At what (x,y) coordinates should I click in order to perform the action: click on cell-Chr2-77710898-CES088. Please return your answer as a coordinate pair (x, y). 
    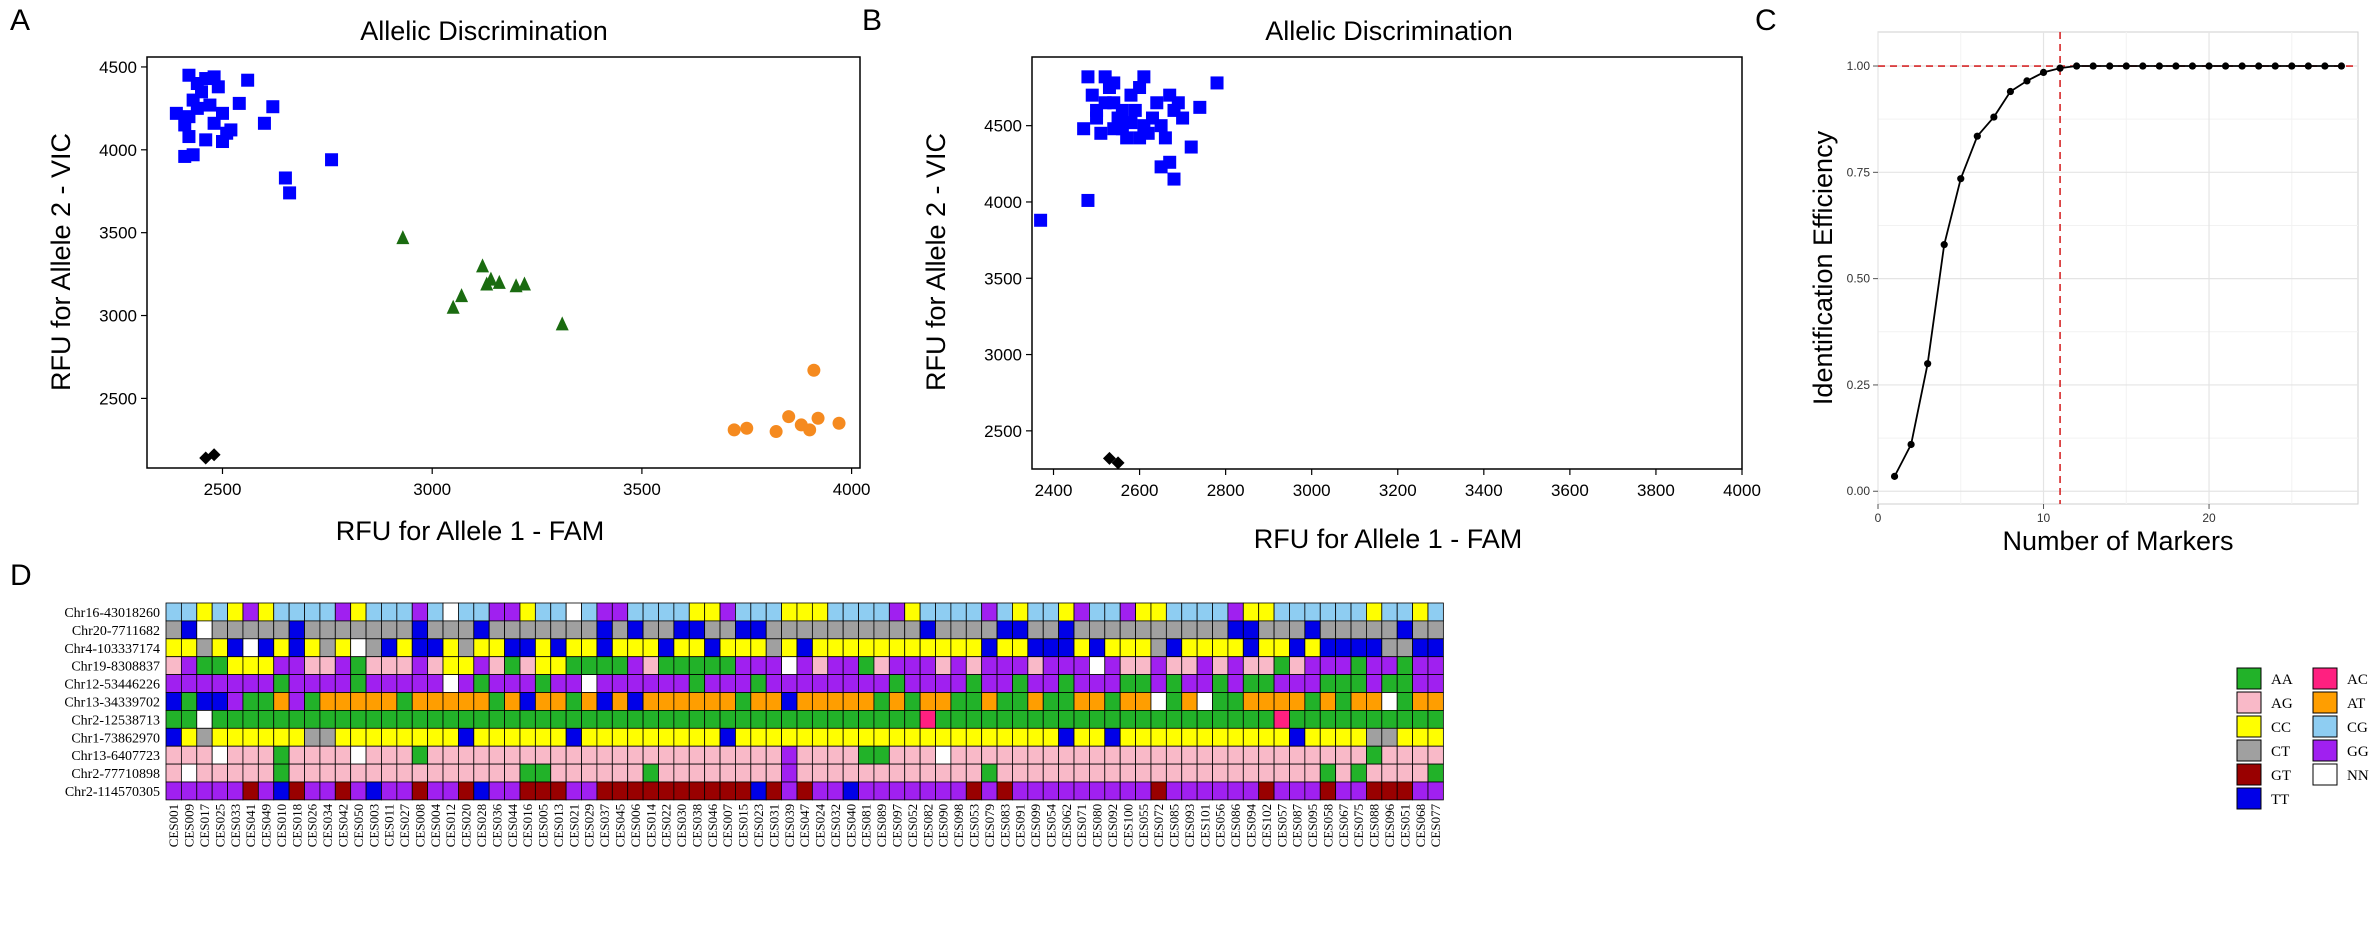
    Looking at the image, I should click on (1374, 773).